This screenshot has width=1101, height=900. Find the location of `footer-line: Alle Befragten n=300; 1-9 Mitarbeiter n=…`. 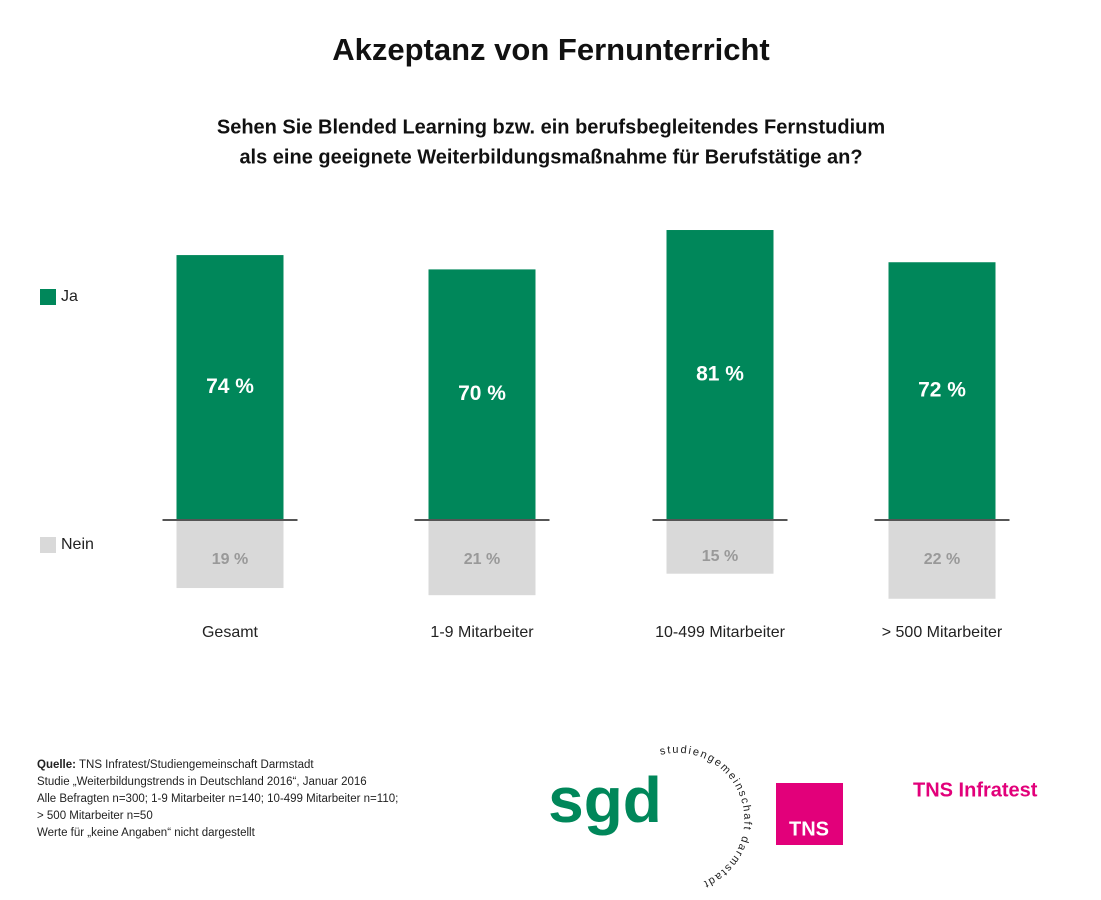

footer-line: Alle Befragten n=300; 1-9 Mitarbeiter n=… is located at coordinates (217, 799).